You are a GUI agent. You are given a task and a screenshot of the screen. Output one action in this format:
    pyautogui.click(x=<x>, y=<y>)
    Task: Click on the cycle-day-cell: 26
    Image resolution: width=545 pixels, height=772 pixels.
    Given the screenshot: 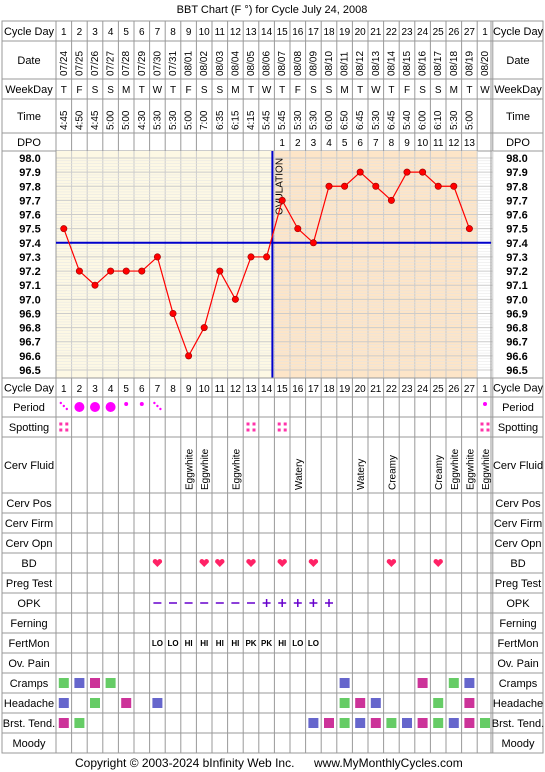 What is the action you would take?
    pyautogui.click(x=454, y=32)
    